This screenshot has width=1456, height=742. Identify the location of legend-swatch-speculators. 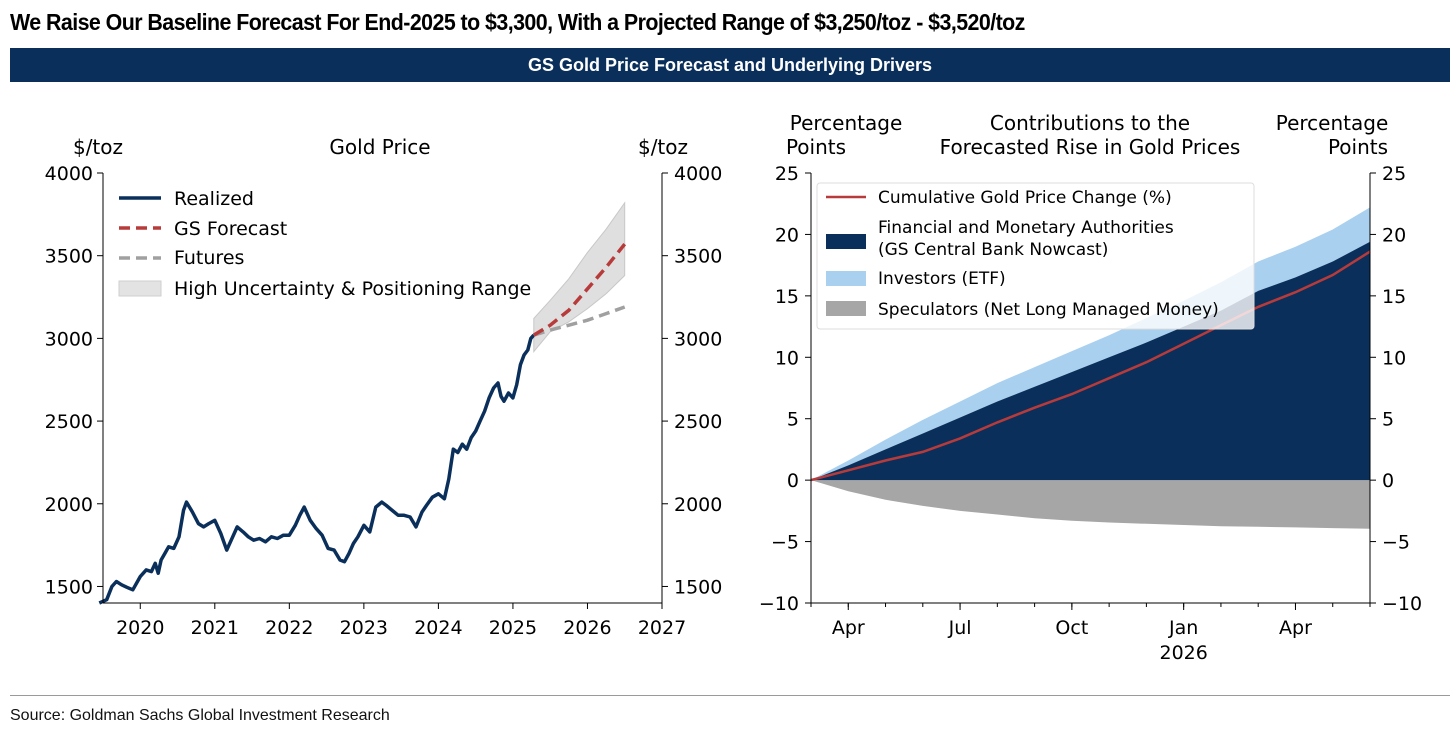
(846, 308).